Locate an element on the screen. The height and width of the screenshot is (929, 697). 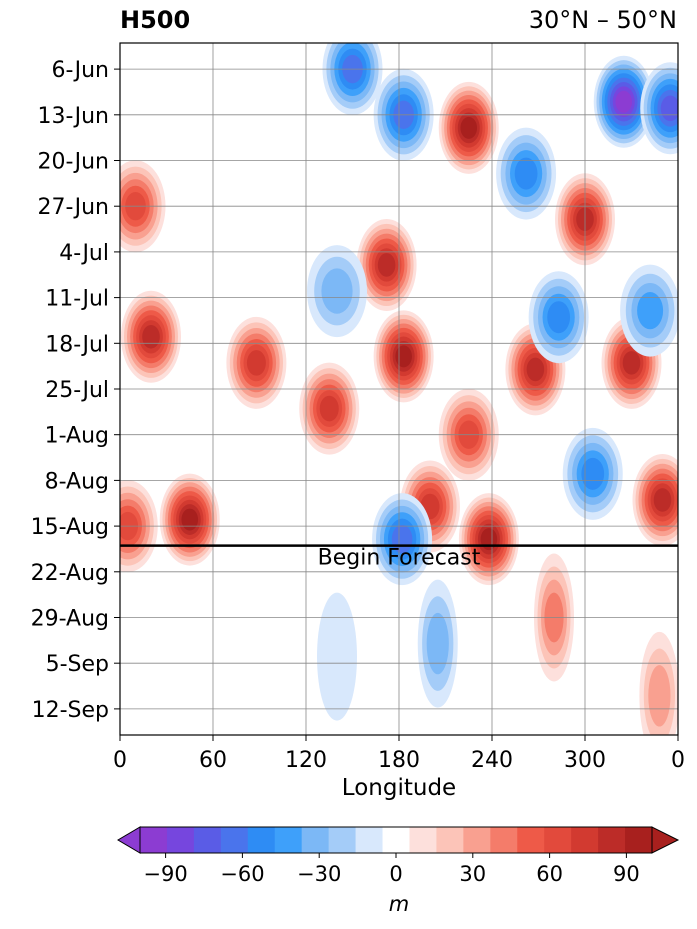
y-tick-label: 12-Sep is located at coordinates (70, 710).